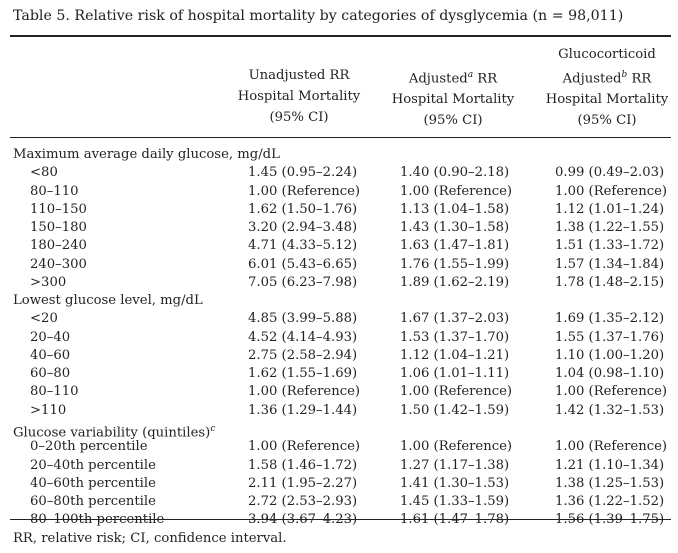 This screenshot has height=553, width=678. Describe the element at coordinates (455, 264) in the screenshot. I see `cell-adjusted-rr: 1.76 (1.55–1.99)` at that location.